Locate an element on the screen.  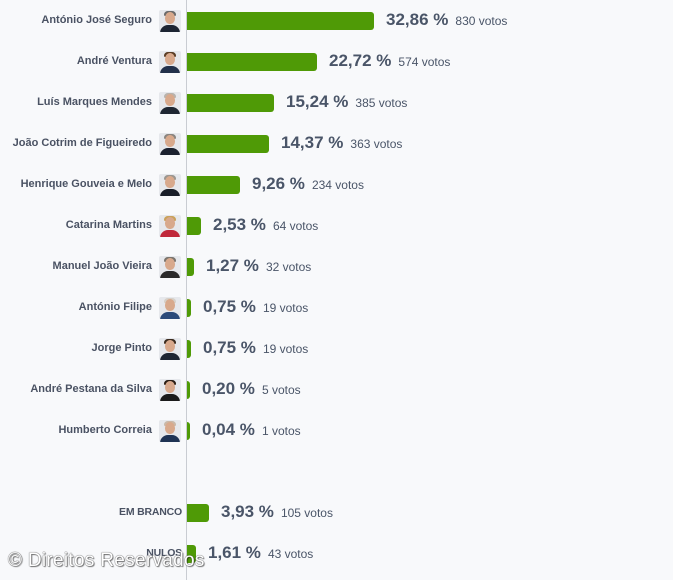
vote-count: 1 votos is located at coordinates (281, 431).